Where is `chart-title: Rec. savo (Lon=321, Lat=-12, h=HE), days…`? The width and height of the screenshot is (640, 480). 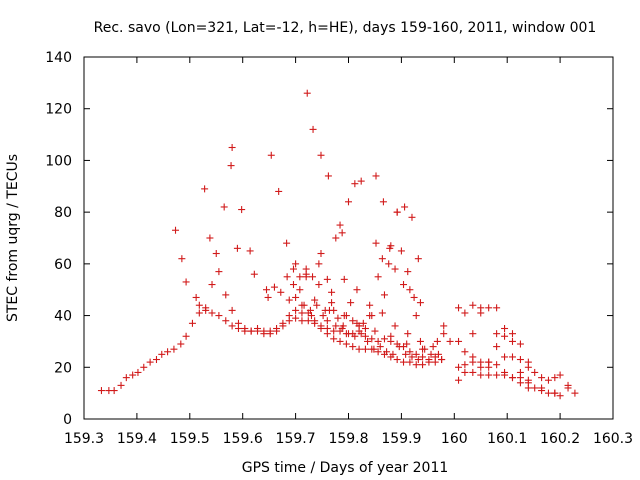
chart-title: Rec. savo (Lon=321, Lat=-12, h=HE), days… is located at coordinates (345, 28).